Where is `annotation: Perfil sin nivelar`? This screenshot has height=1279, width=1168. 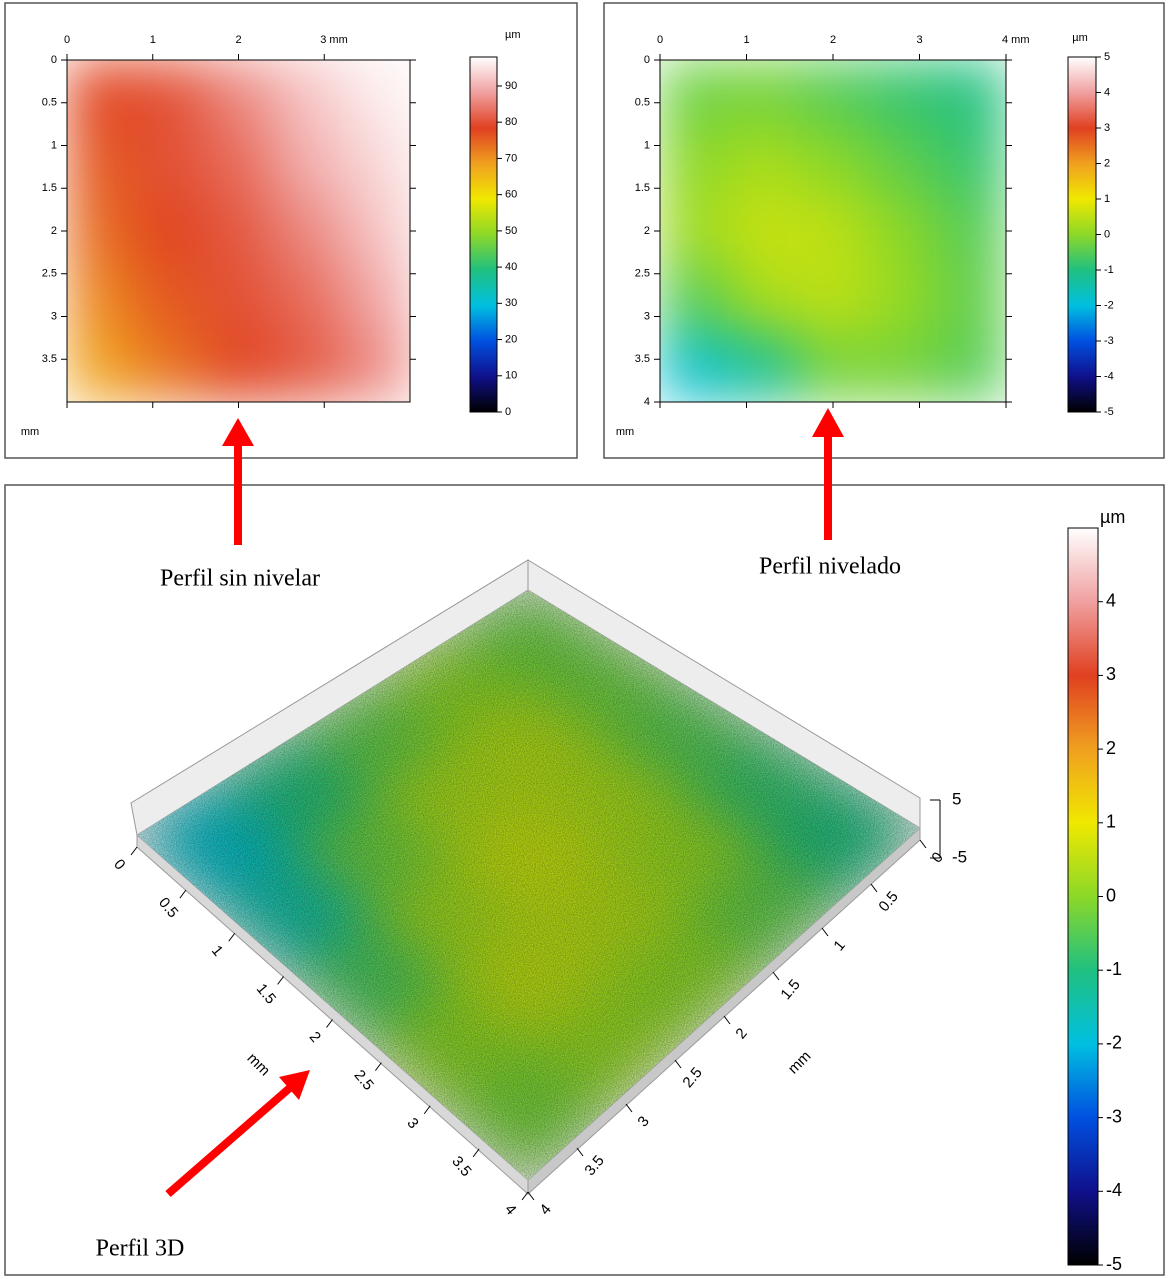 annotation: Perfil sin nivelar is located at coordinates (240, 579).